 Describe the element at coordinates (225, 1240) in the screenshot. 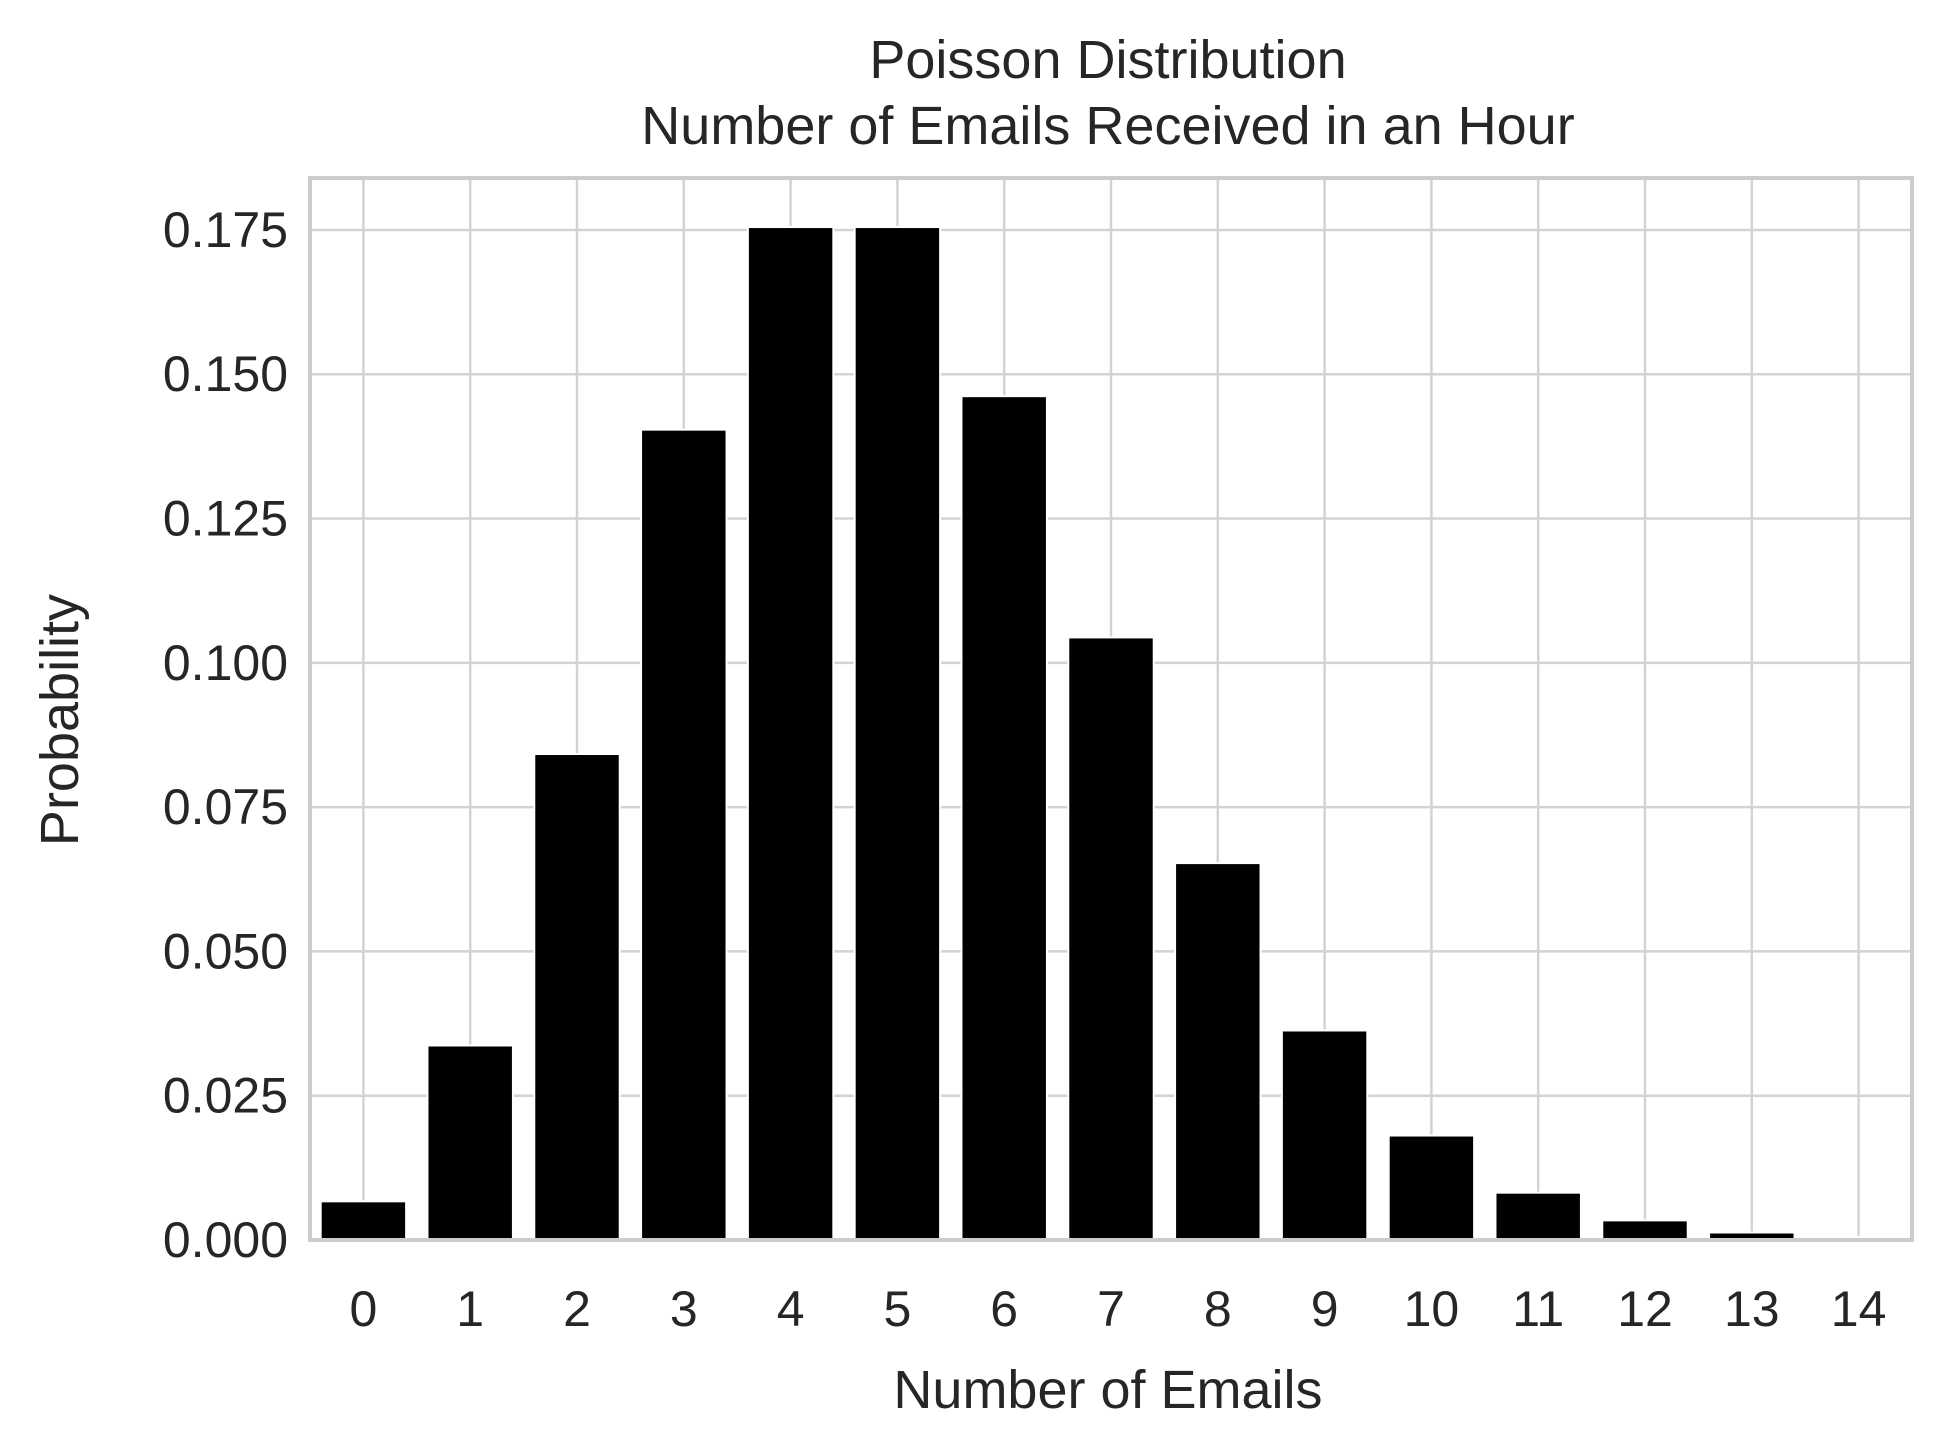

I see `y-tick-label: 0.000` at that location.